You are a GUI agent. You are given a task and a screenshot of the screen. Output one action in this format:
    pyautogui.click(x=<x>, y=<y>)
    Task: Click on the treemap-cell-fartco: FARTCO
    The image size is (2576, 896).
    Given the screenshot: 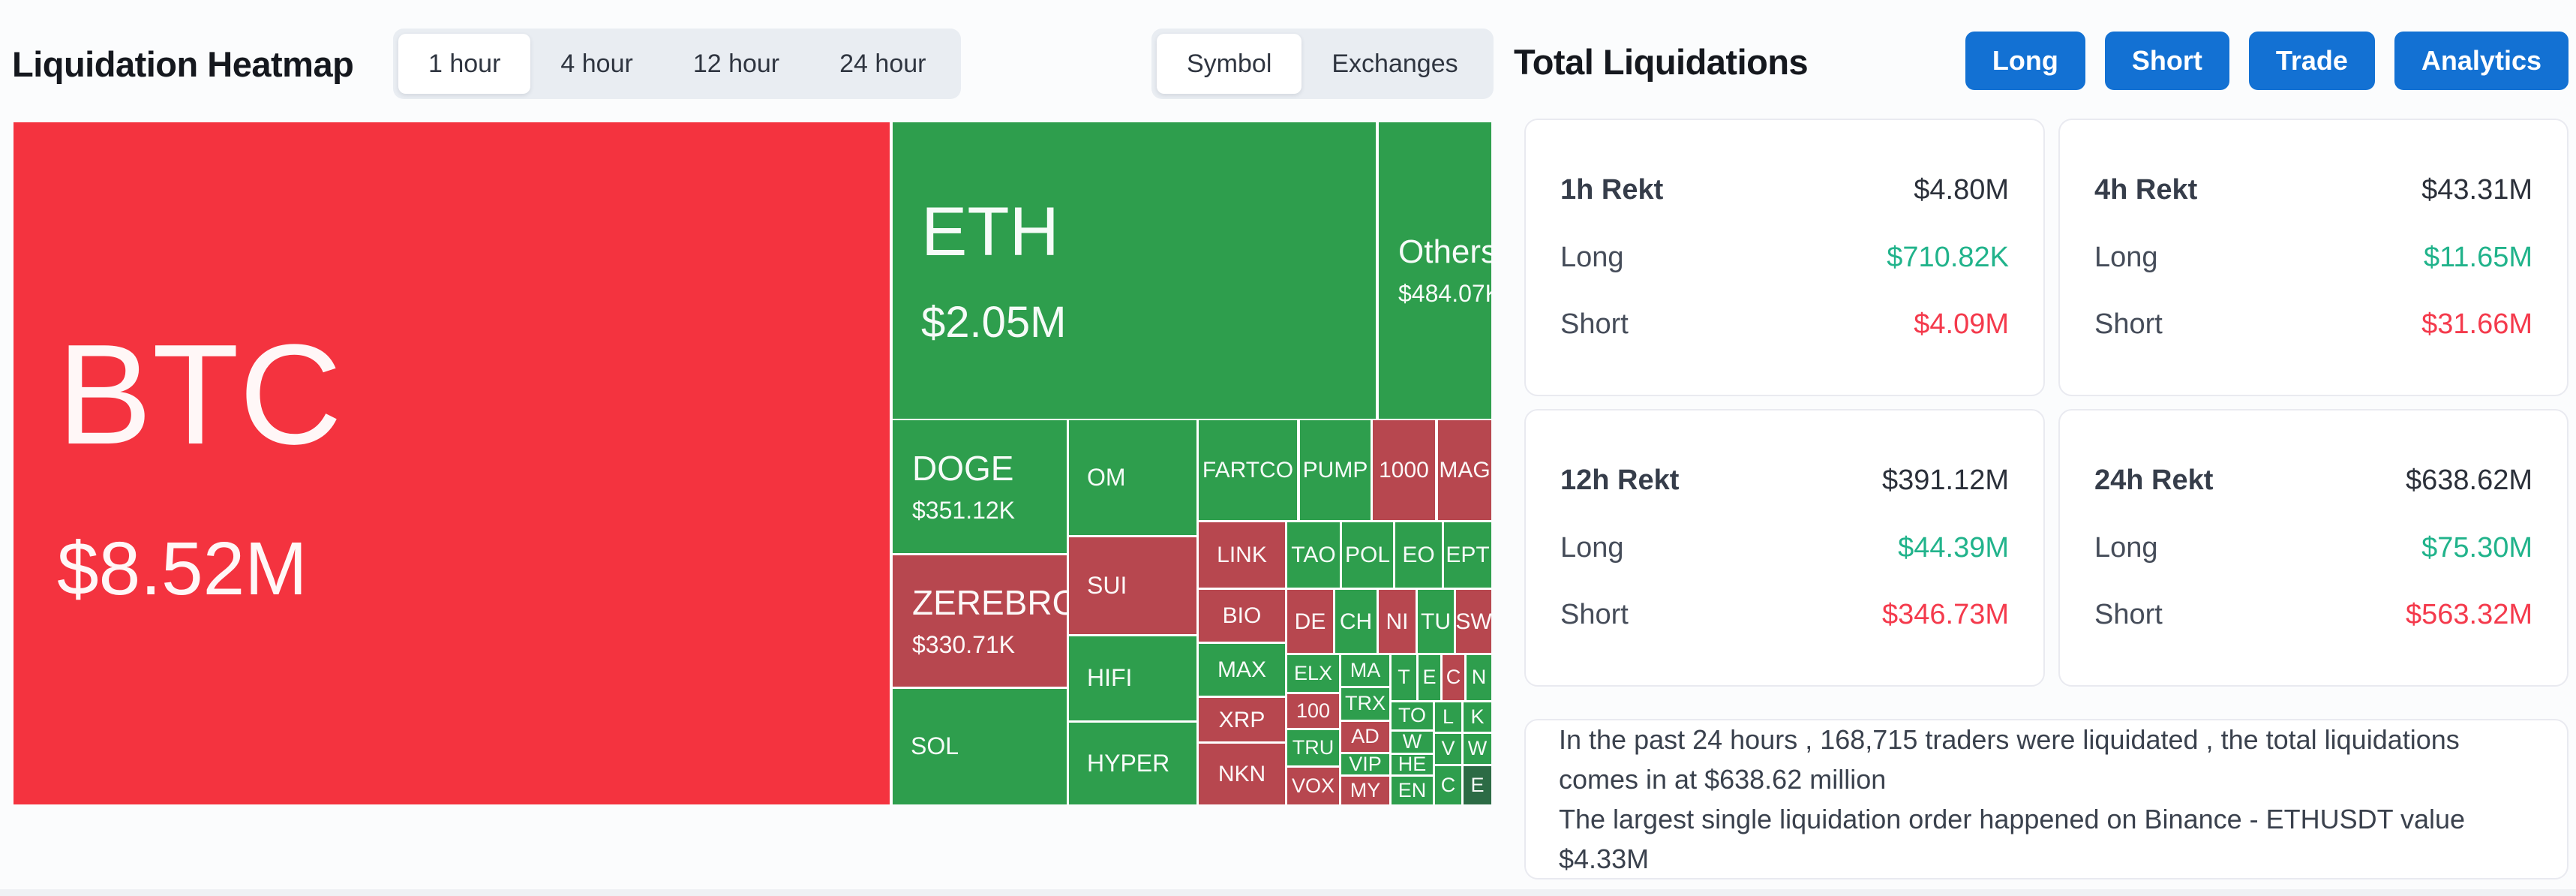 What is the action you would take?
    pyautogui.click(x=1248, y=470)
    